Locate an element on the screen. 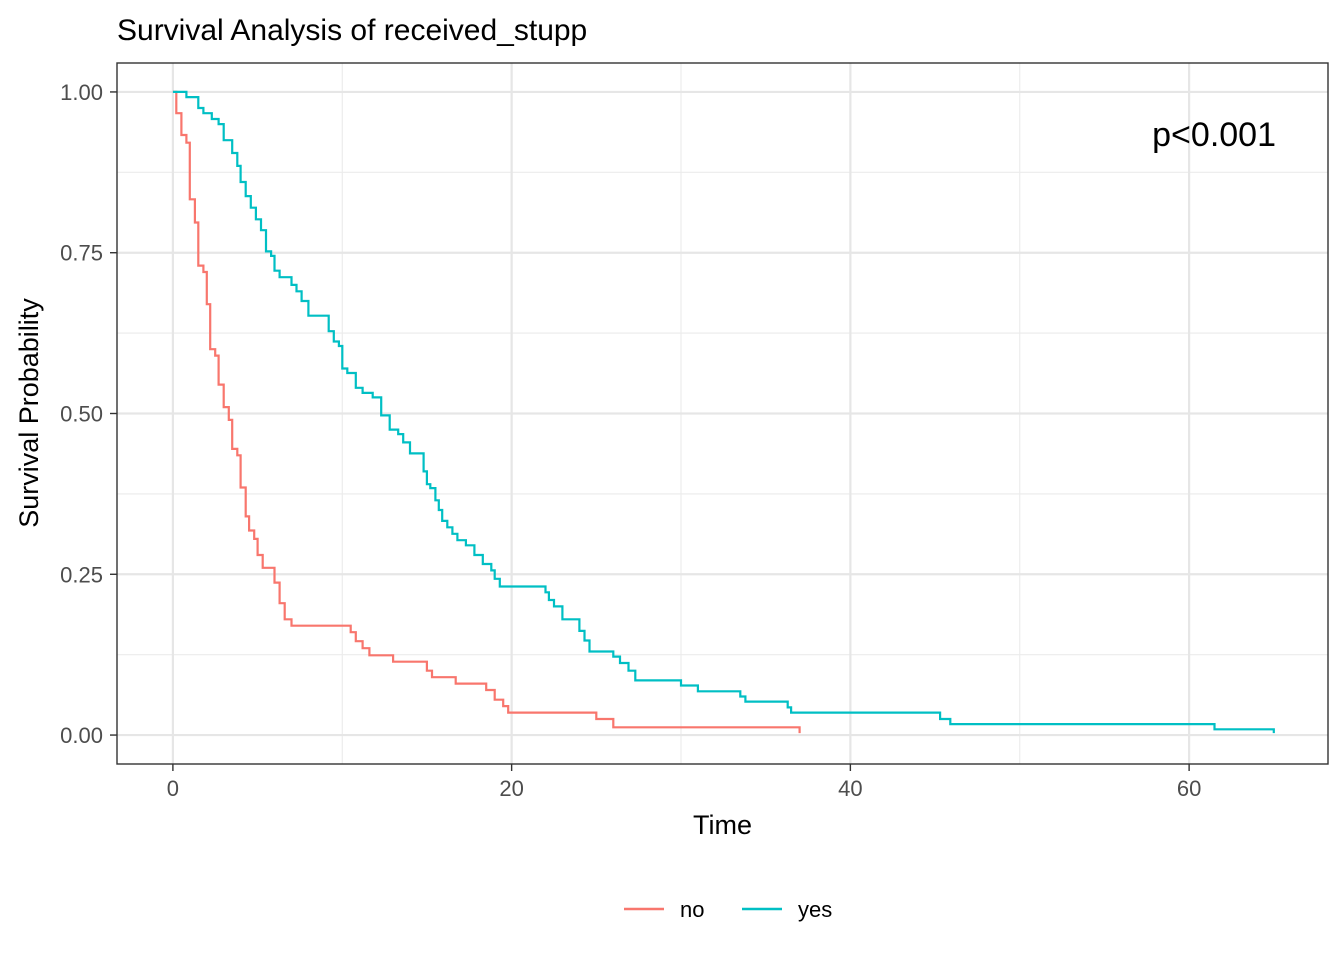 The height and width of the screenshot is (960, 1344). x-axis-tick-labels: 0 20 40 60 is located at coordinates (684, 788).